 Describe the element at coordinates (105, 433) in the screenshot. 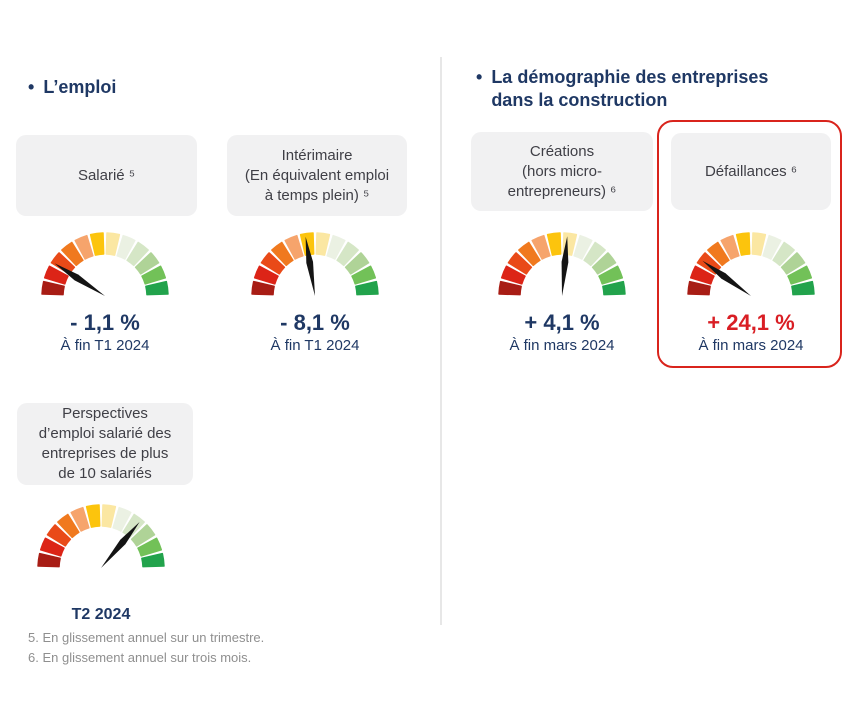

I see `card-perspectives-line2: d’emploi salarié des` at that location.